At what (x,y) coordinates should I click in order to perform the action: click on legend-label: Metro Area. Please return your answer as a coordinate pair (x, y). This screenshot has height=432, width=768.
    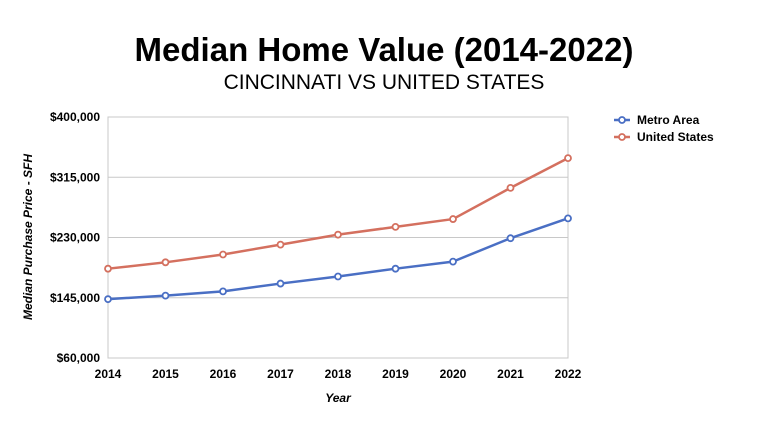
    Looking at the image, I should click on (668, 120).